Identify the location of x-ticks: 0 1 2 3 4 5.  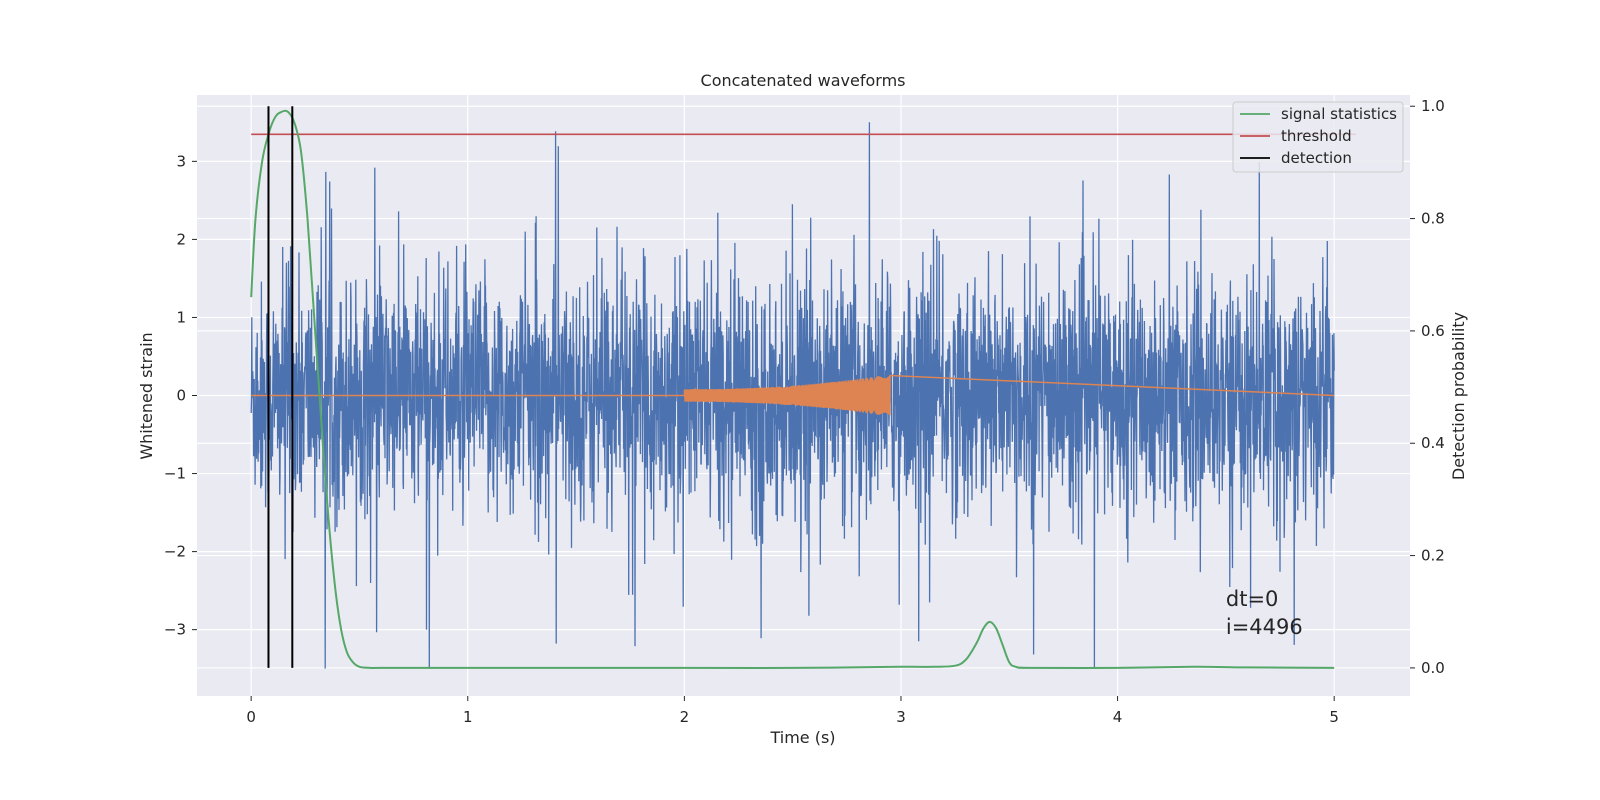
(792, 711).